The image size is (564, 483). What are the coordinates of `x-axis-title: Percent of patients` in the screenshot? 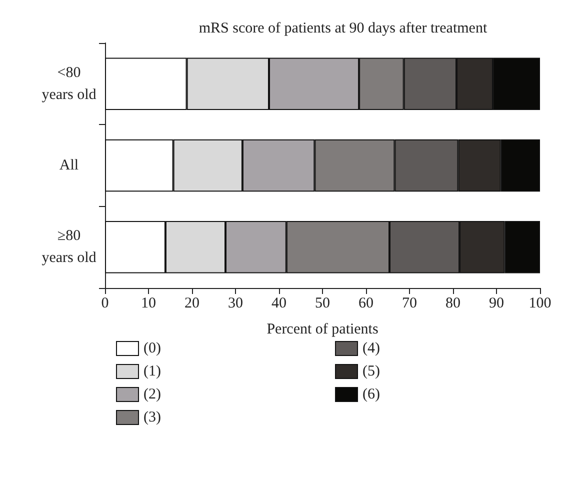 It's located at (322, 330).